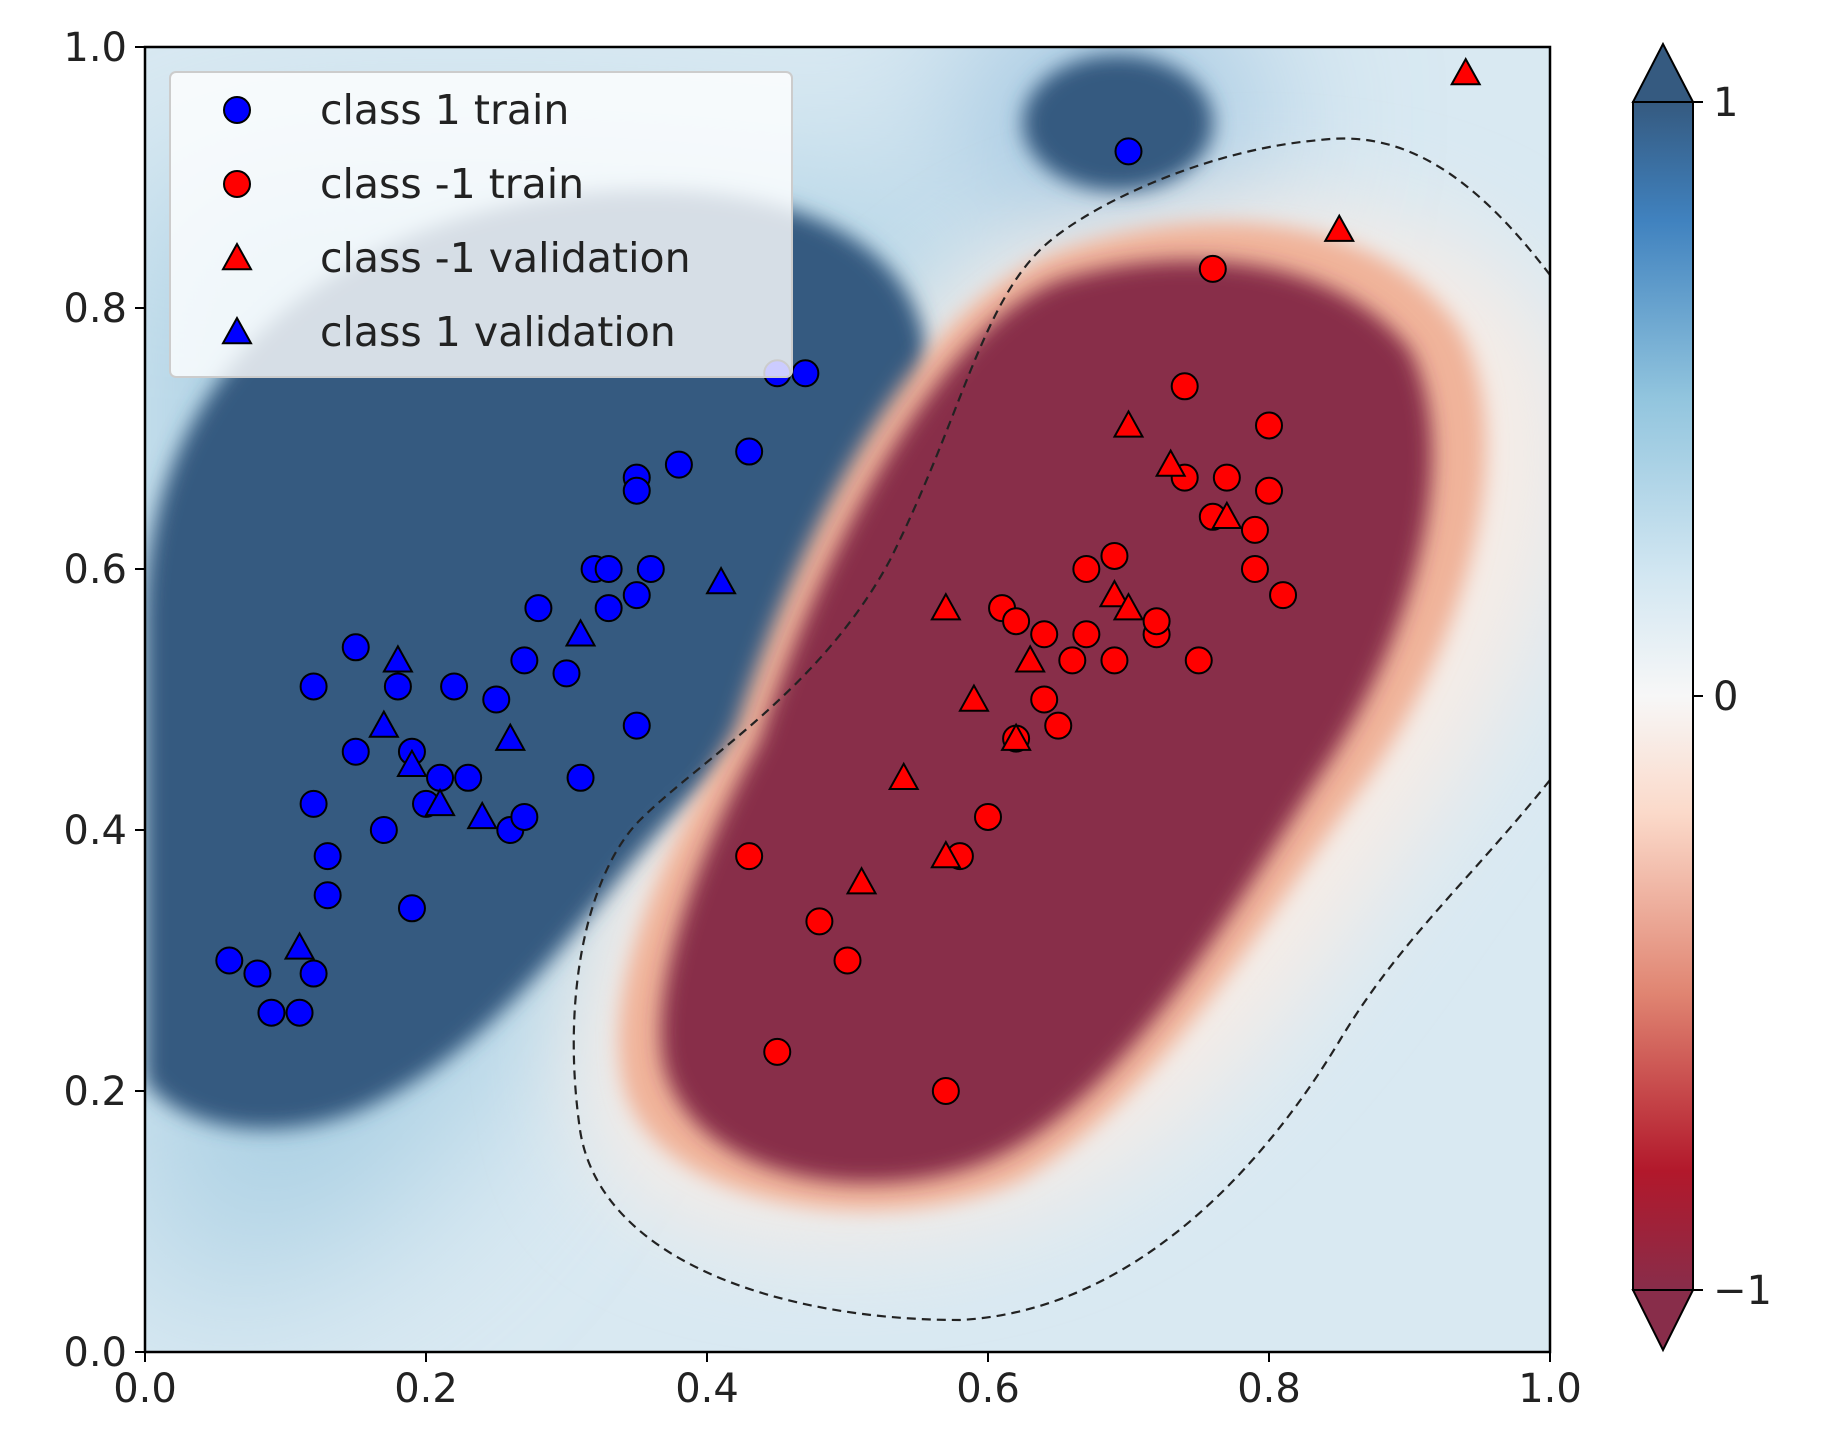  What do you see at coordinates (1742, 1291) in the screenshot?
I see `colorbar-tick-label: −1` at bounding box center [1742, 1291].